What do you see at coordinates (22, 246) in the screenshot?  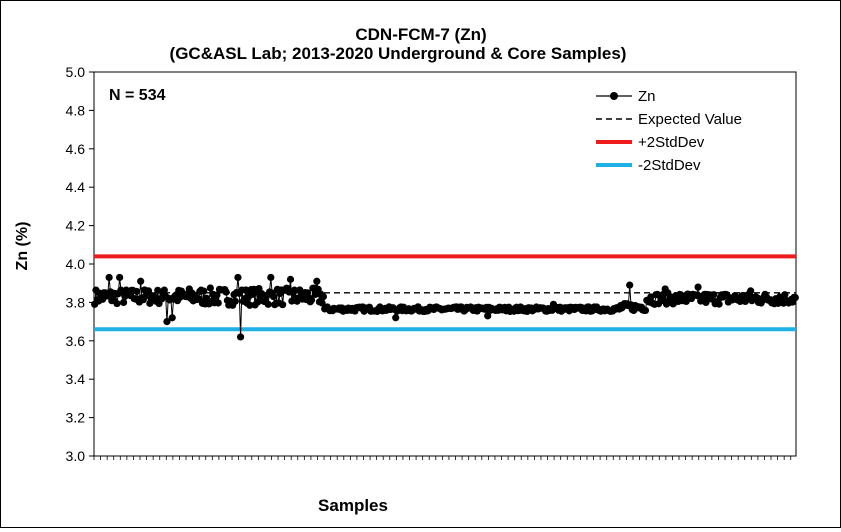 I see `y-axis-label: Zn (%)` at bounding box center [22, 246].